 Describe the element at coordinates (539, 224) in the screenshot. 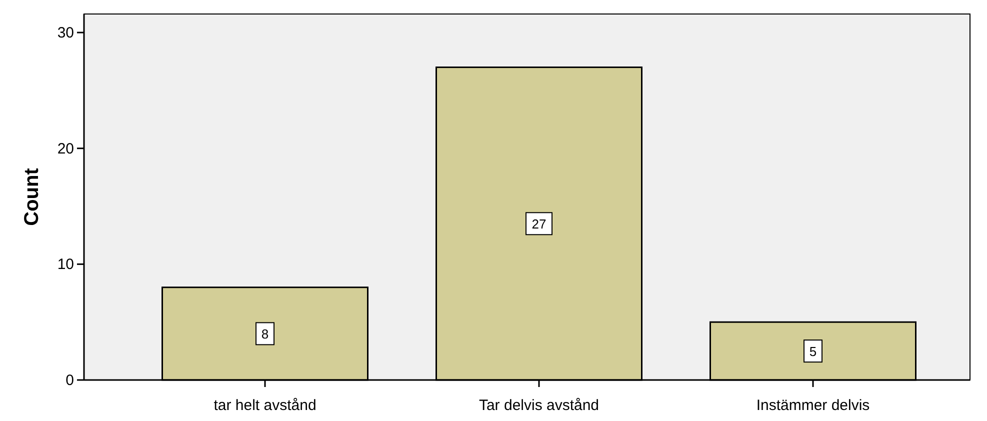

I see `data-label: 27` at that location.